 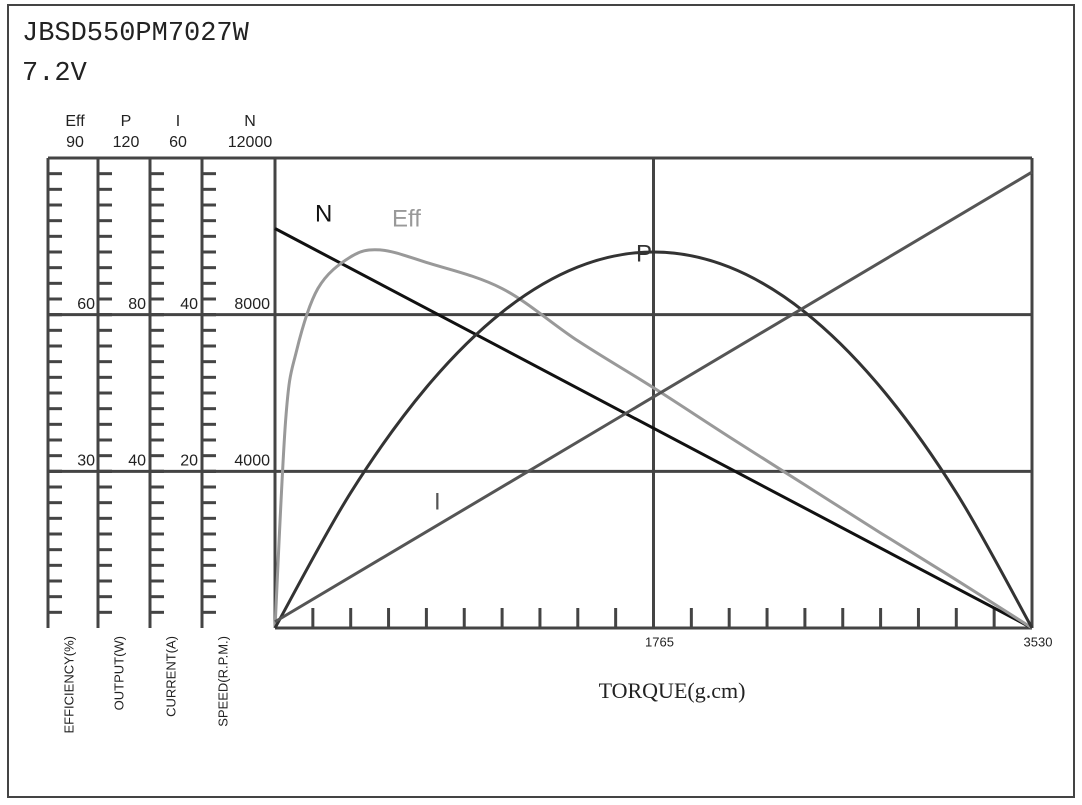 What do you see at coordinates (68, 685) in the screenshot?
I see `y-axis-title: EFFICIENCY(%)` at bounding box center [68, 685].